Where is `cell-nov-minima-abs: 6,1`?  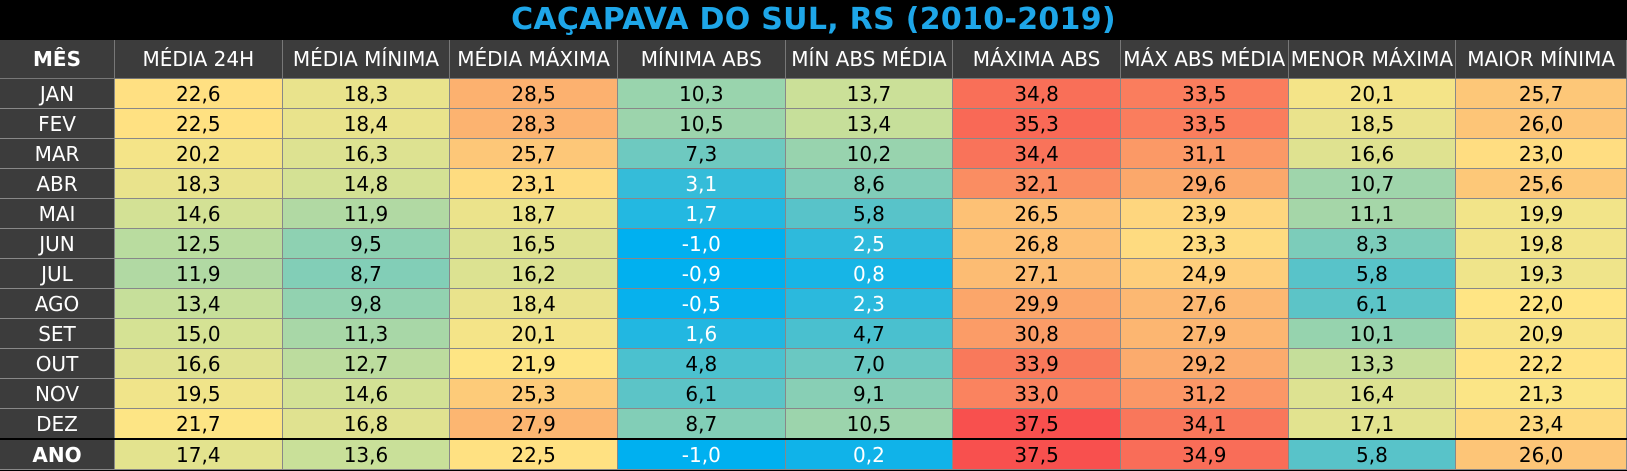 cell-nov-minima-abs: 6,1 is located at coordinates (701, 393).